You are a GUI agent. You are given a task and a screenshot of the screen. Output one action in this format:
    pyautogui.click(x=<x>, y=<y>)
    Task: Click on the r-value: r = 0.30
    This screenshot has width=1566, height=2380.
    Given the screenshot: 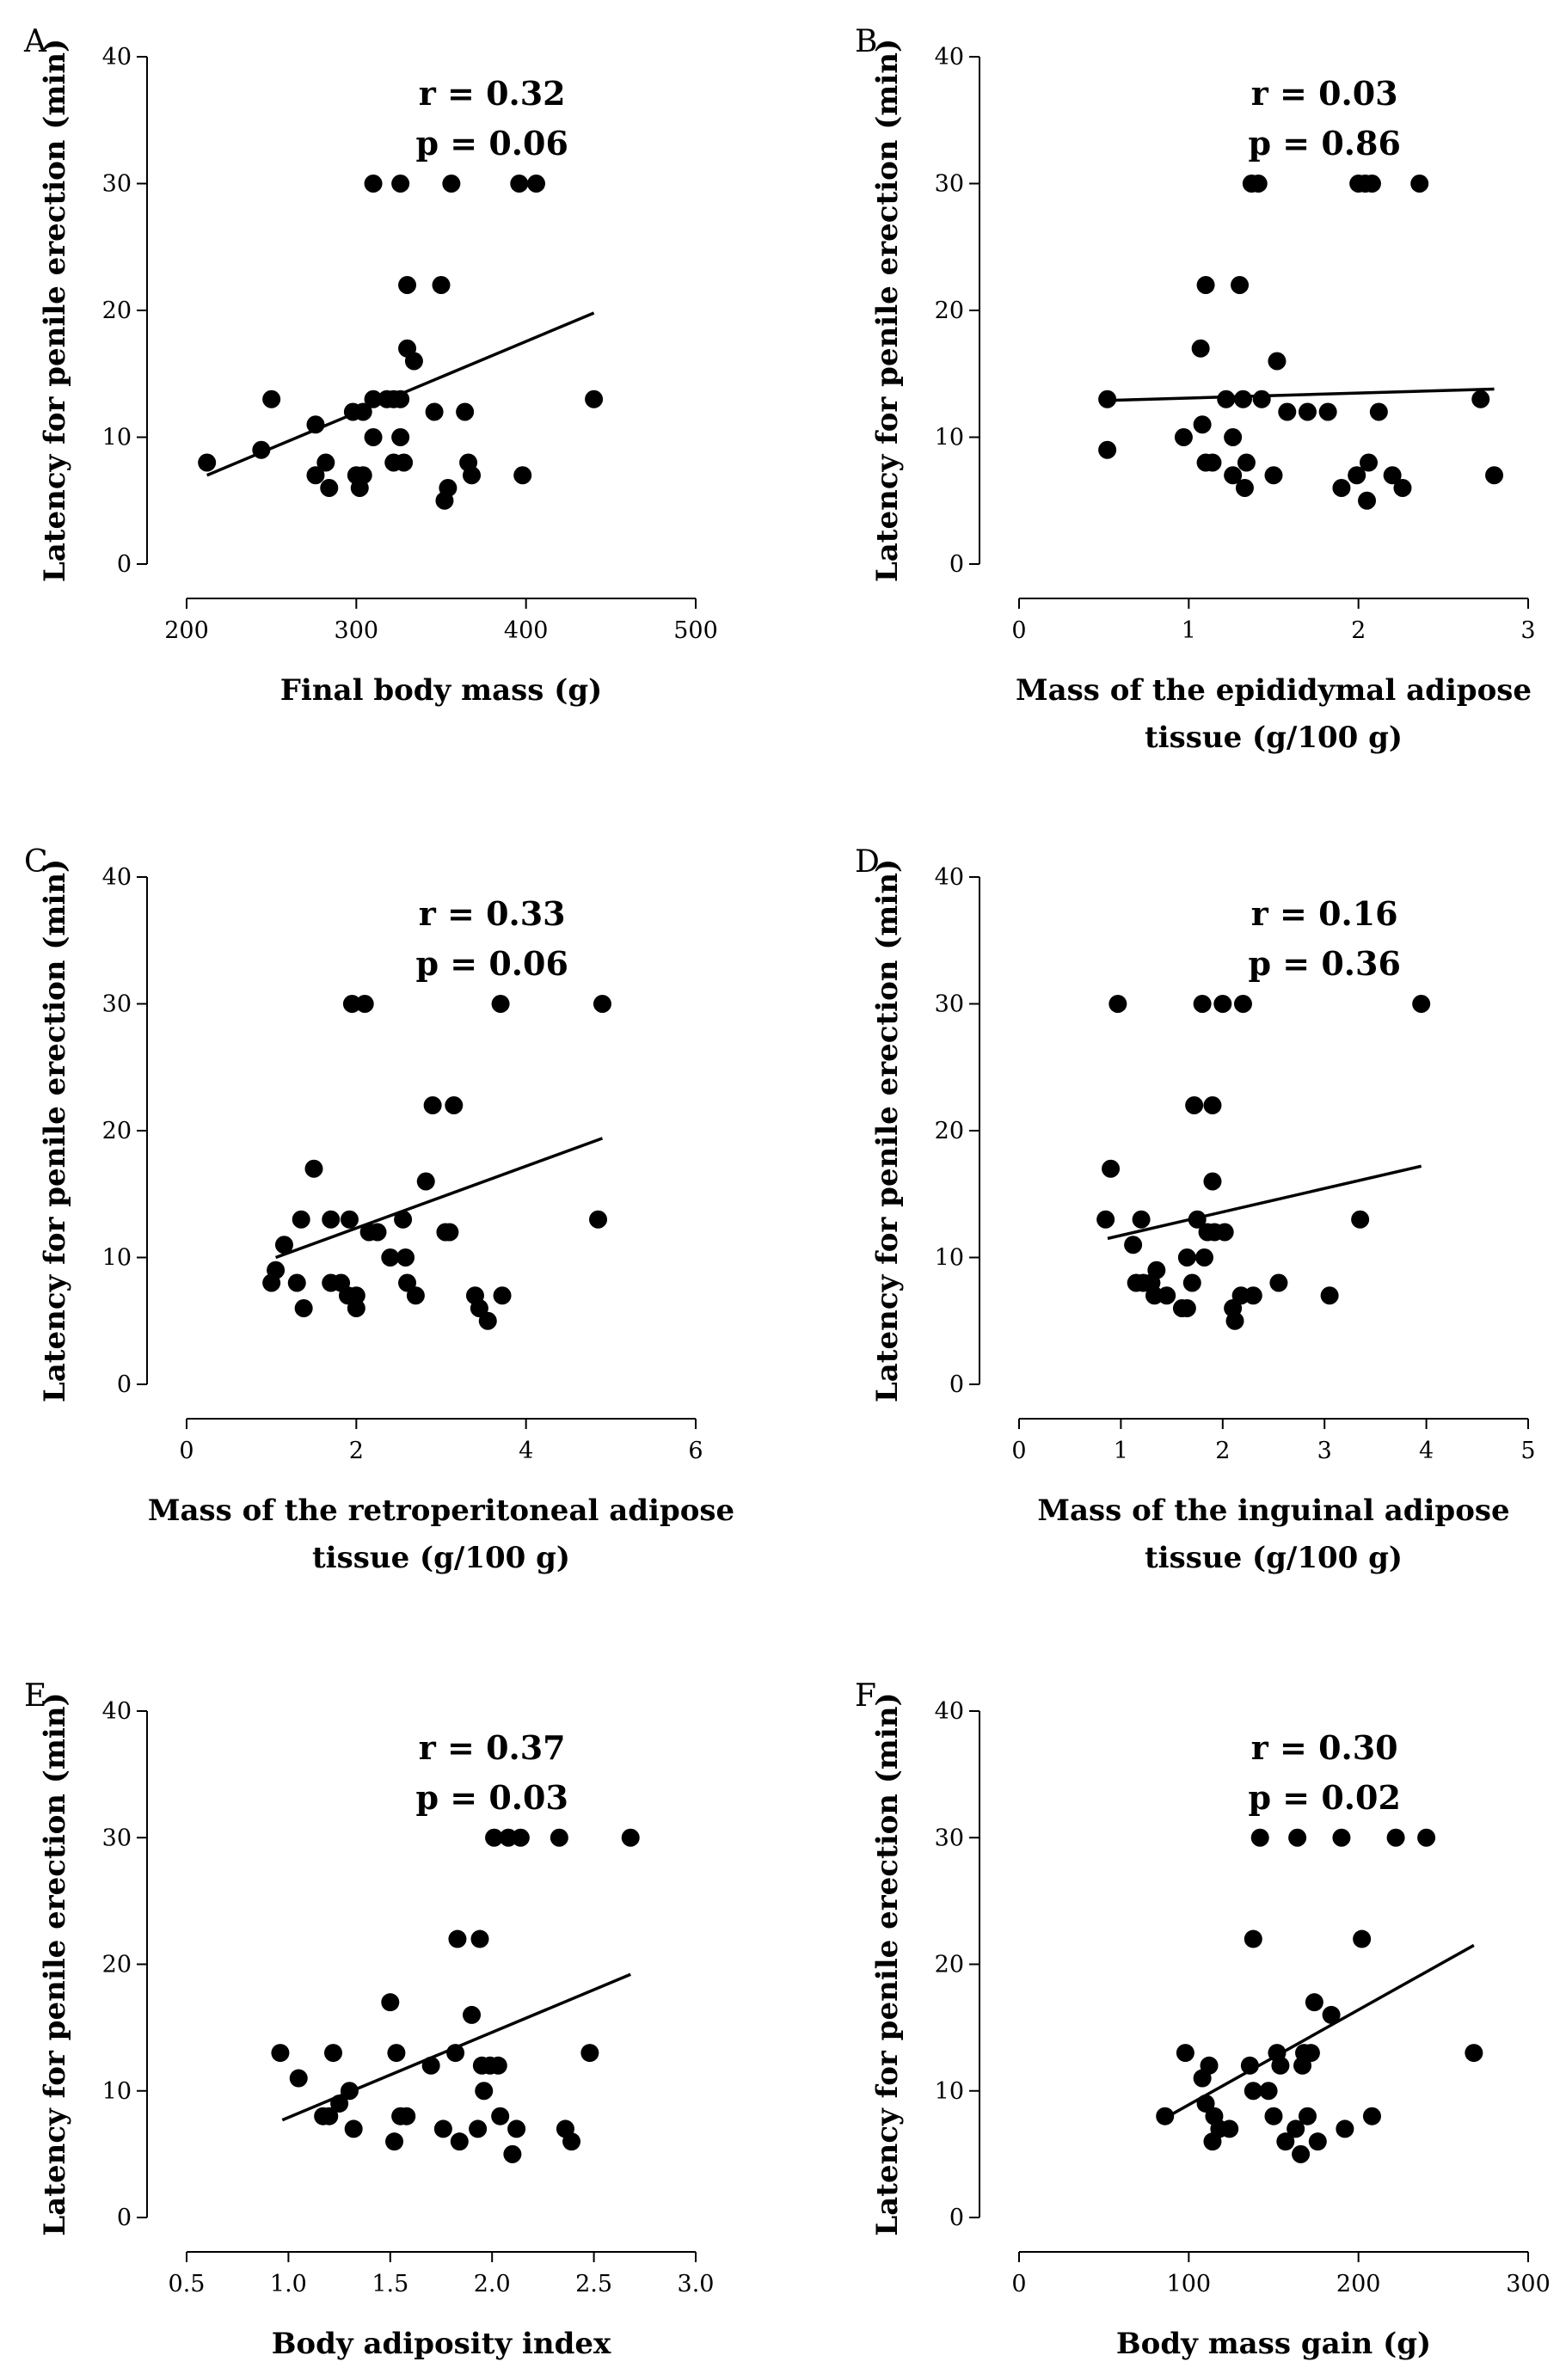 What is the action you would take?
    pyautogui.click(x=1324, y=1748)
    